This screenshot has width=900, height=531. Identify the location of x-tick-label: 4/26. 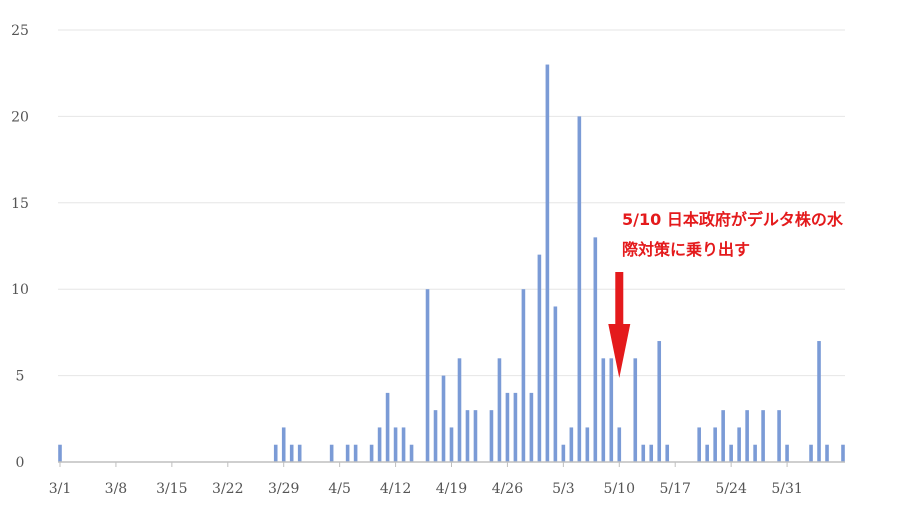
(508, 489).